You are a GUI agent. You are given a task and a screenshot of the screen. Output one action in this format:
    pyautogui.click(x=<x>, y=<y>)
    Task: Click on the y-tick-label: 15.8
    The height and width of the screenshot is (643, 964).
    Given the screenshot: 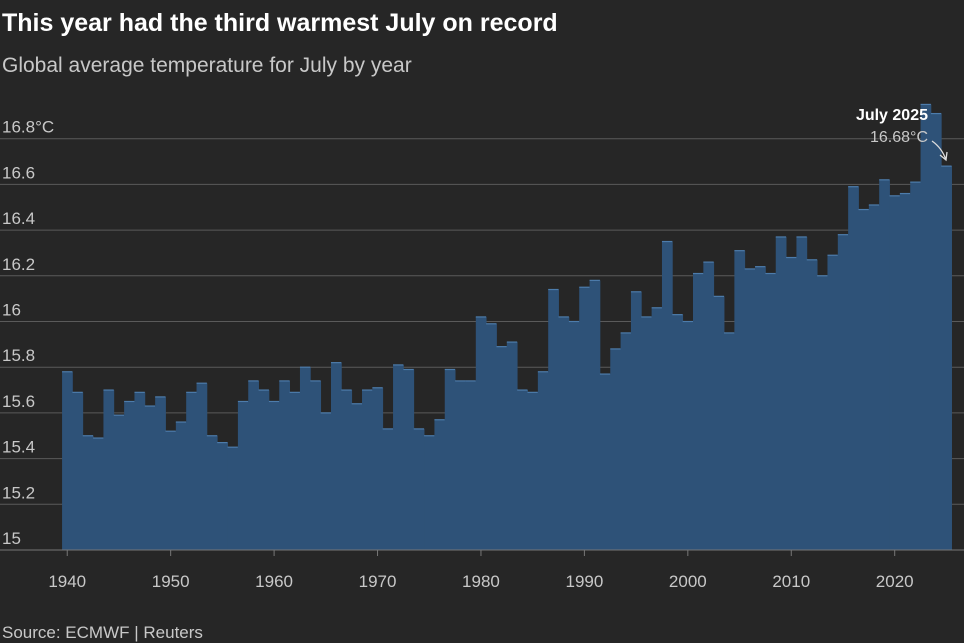 What is the action you would take?
    pyautogui.click(x=18, y=355)
    